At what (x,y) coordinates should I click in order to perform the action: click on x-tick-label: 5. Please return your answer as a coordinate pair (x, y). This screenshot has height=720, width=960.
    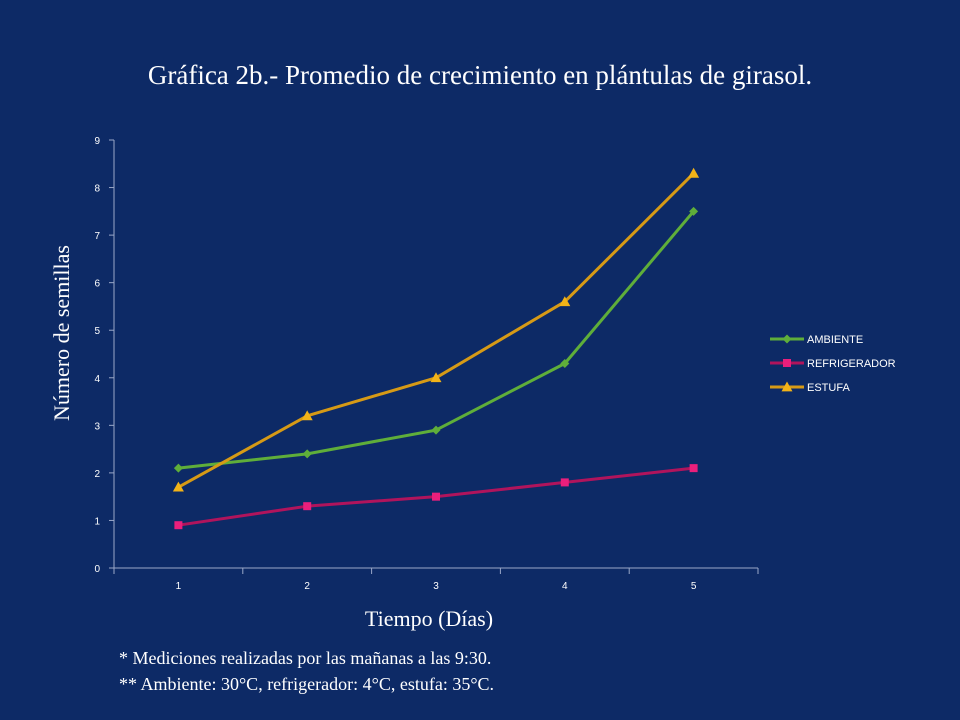
    Looking at the image, I should click on (694, 586).